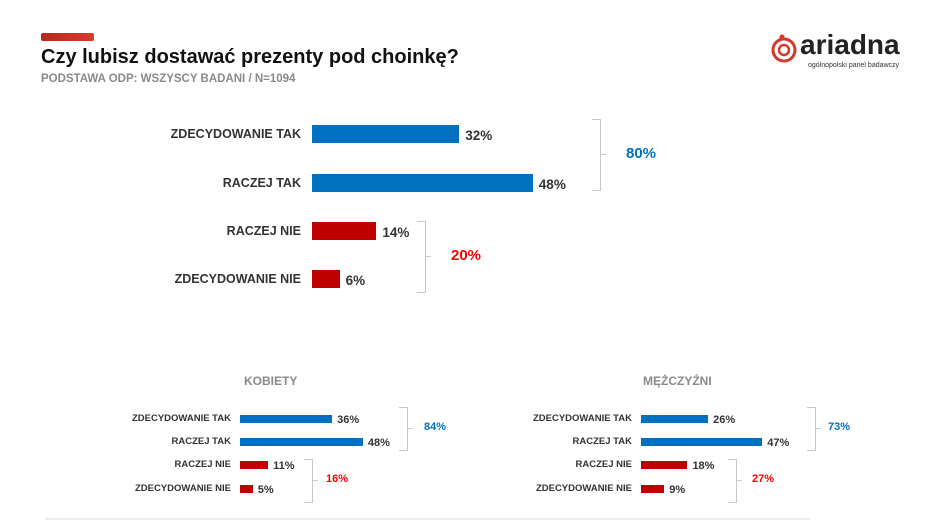 Image resolution: width=943 pixels, height=529 pixels. I want to click on value-label: 36%, so click(348, 420).